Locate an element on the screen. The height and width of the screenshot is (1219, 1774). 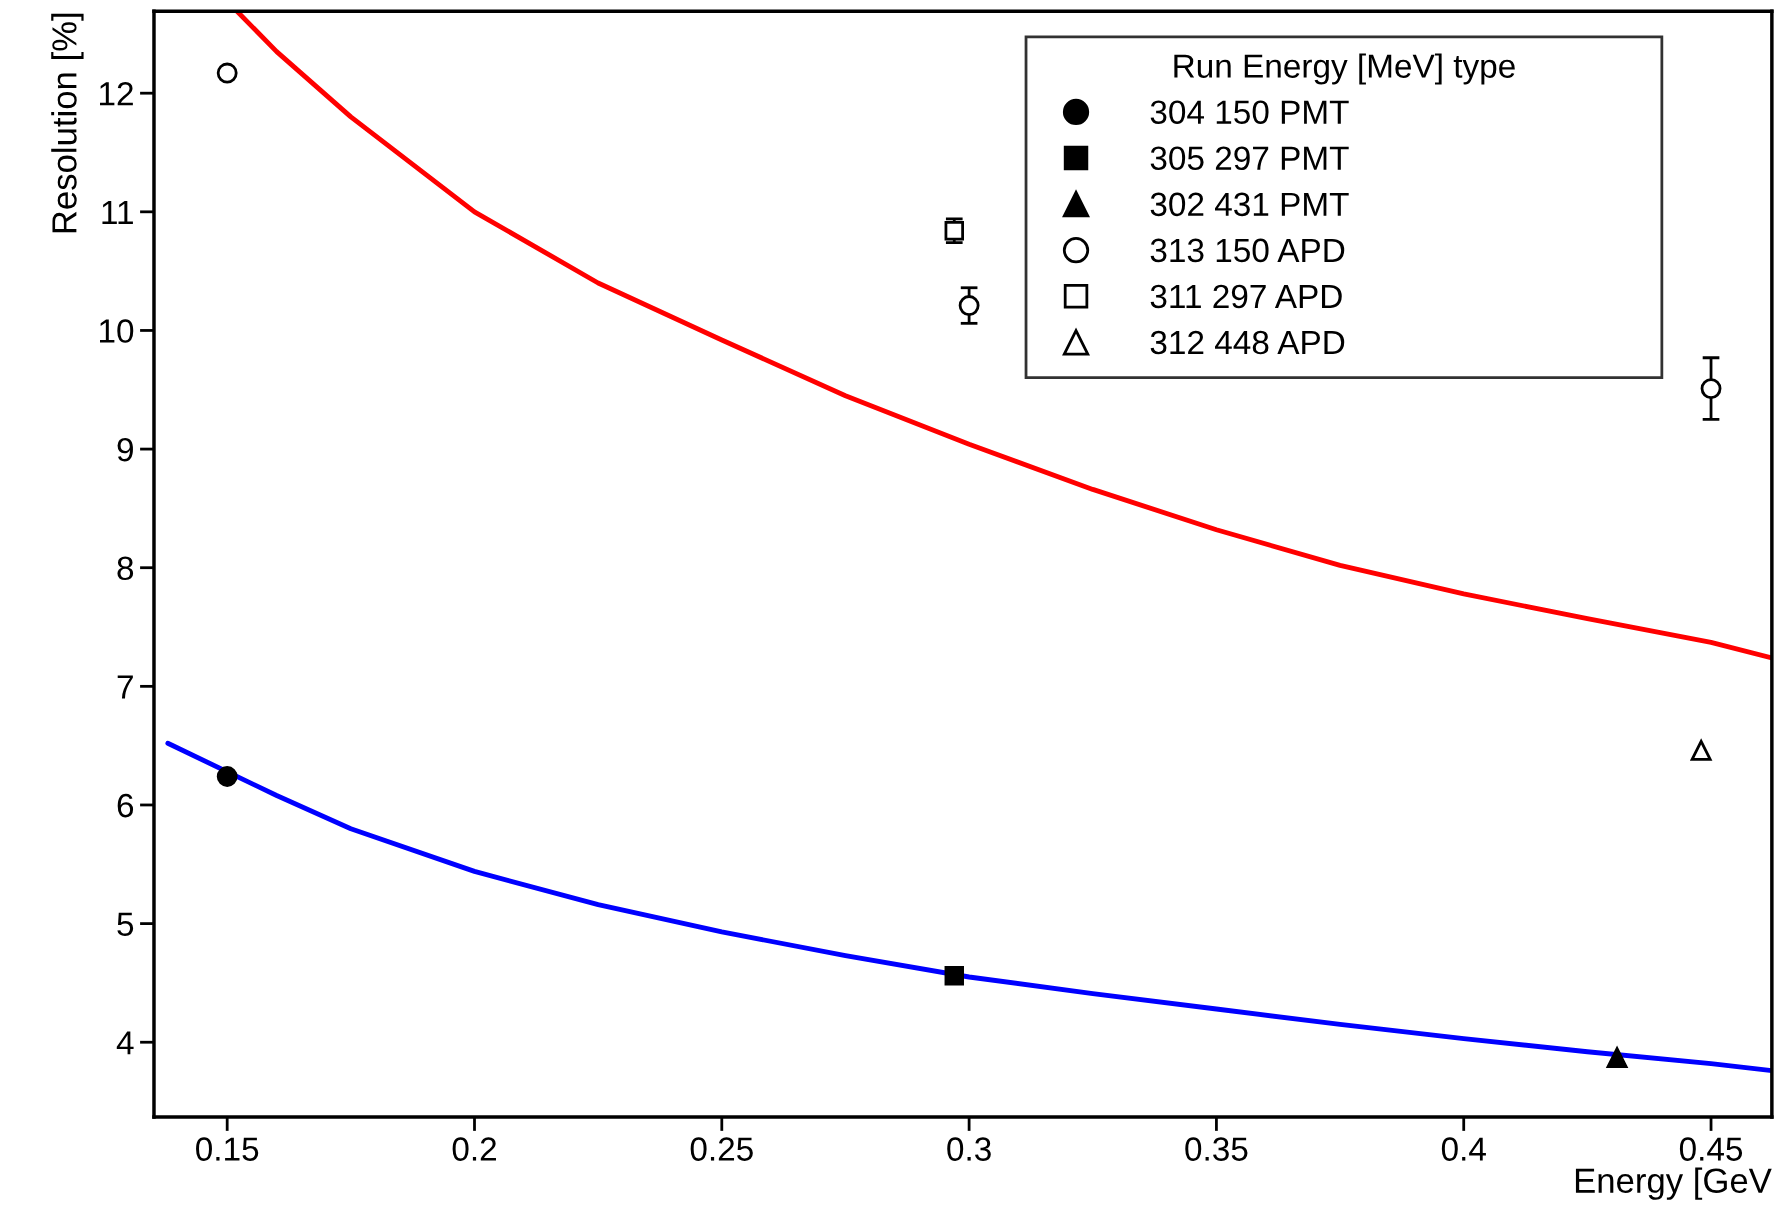
legend-label: 305 297 PMT is located at coordinates (1249, 158).